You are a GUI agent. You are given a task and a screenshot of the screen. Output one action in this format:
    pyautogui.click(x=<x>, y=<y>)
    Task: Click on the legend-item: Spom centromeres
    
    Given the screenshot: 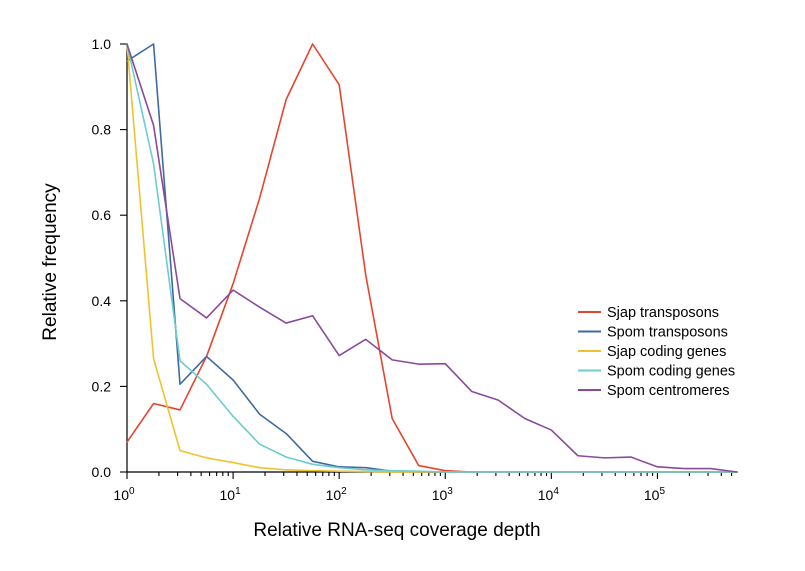 What is the action you would take?
    pyautogui.click(x=654, y=391)
    